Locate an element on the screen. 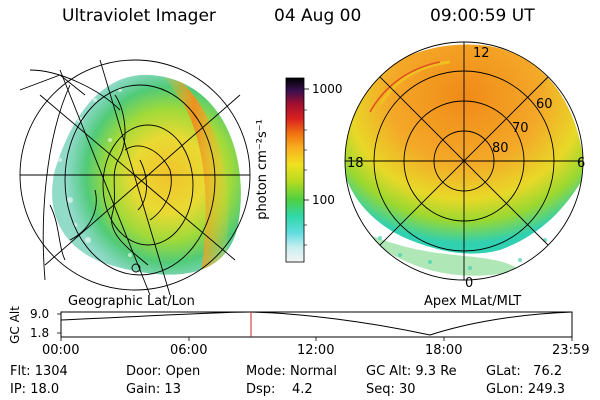 The width and height of the screenshot is (600, 400). xtick-1200: 12:00 is located at coordinates (316, 350).